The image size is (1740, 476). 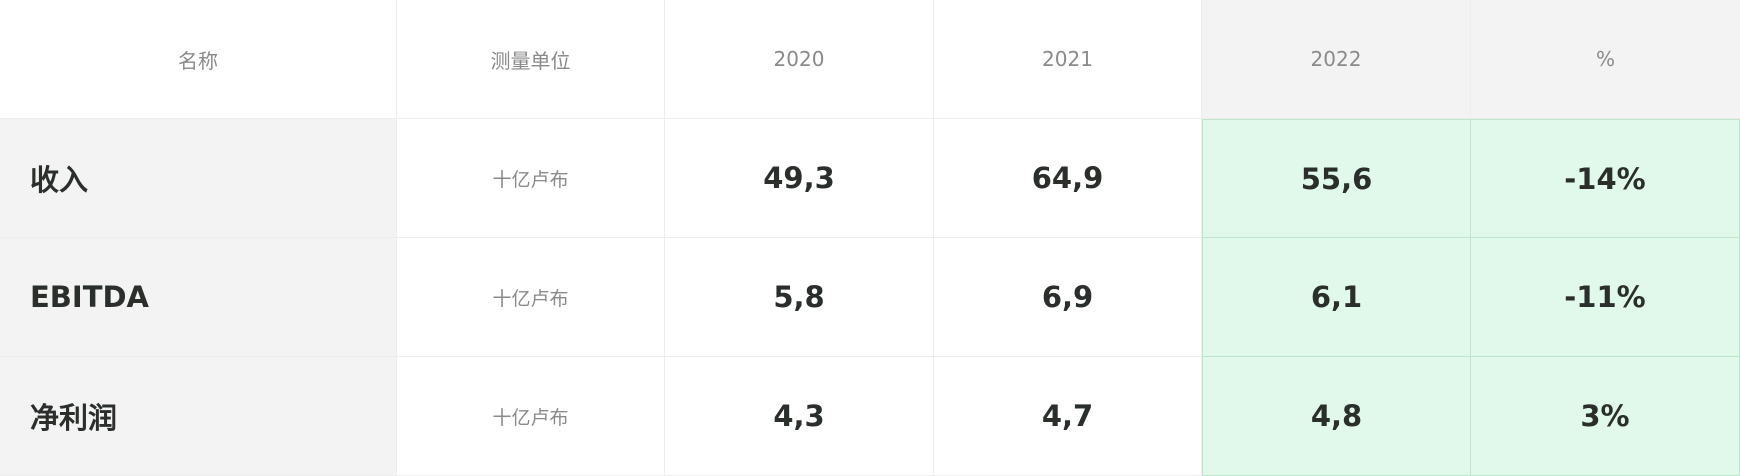 I want to click on header-2022: 2022, so click(x=1336, y=59).